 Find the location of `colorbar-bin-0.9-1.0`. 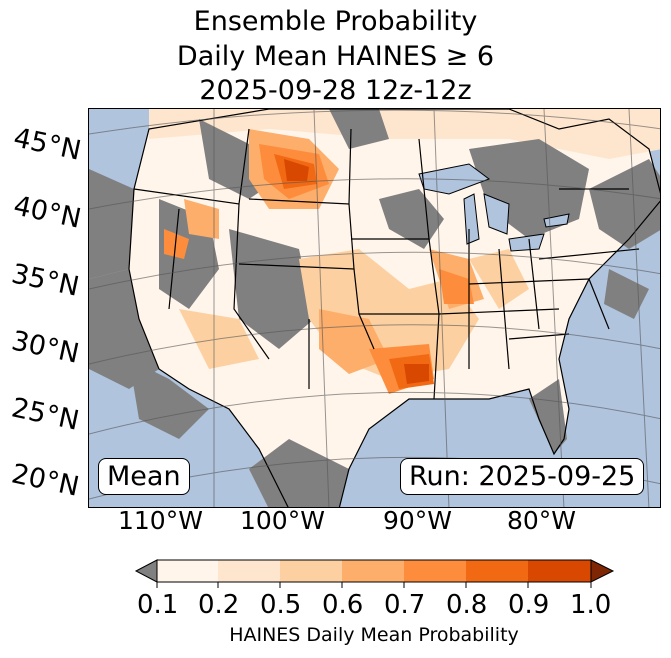

colorbar-bin-0.9-1.0 is located at coordinates (559, 571).